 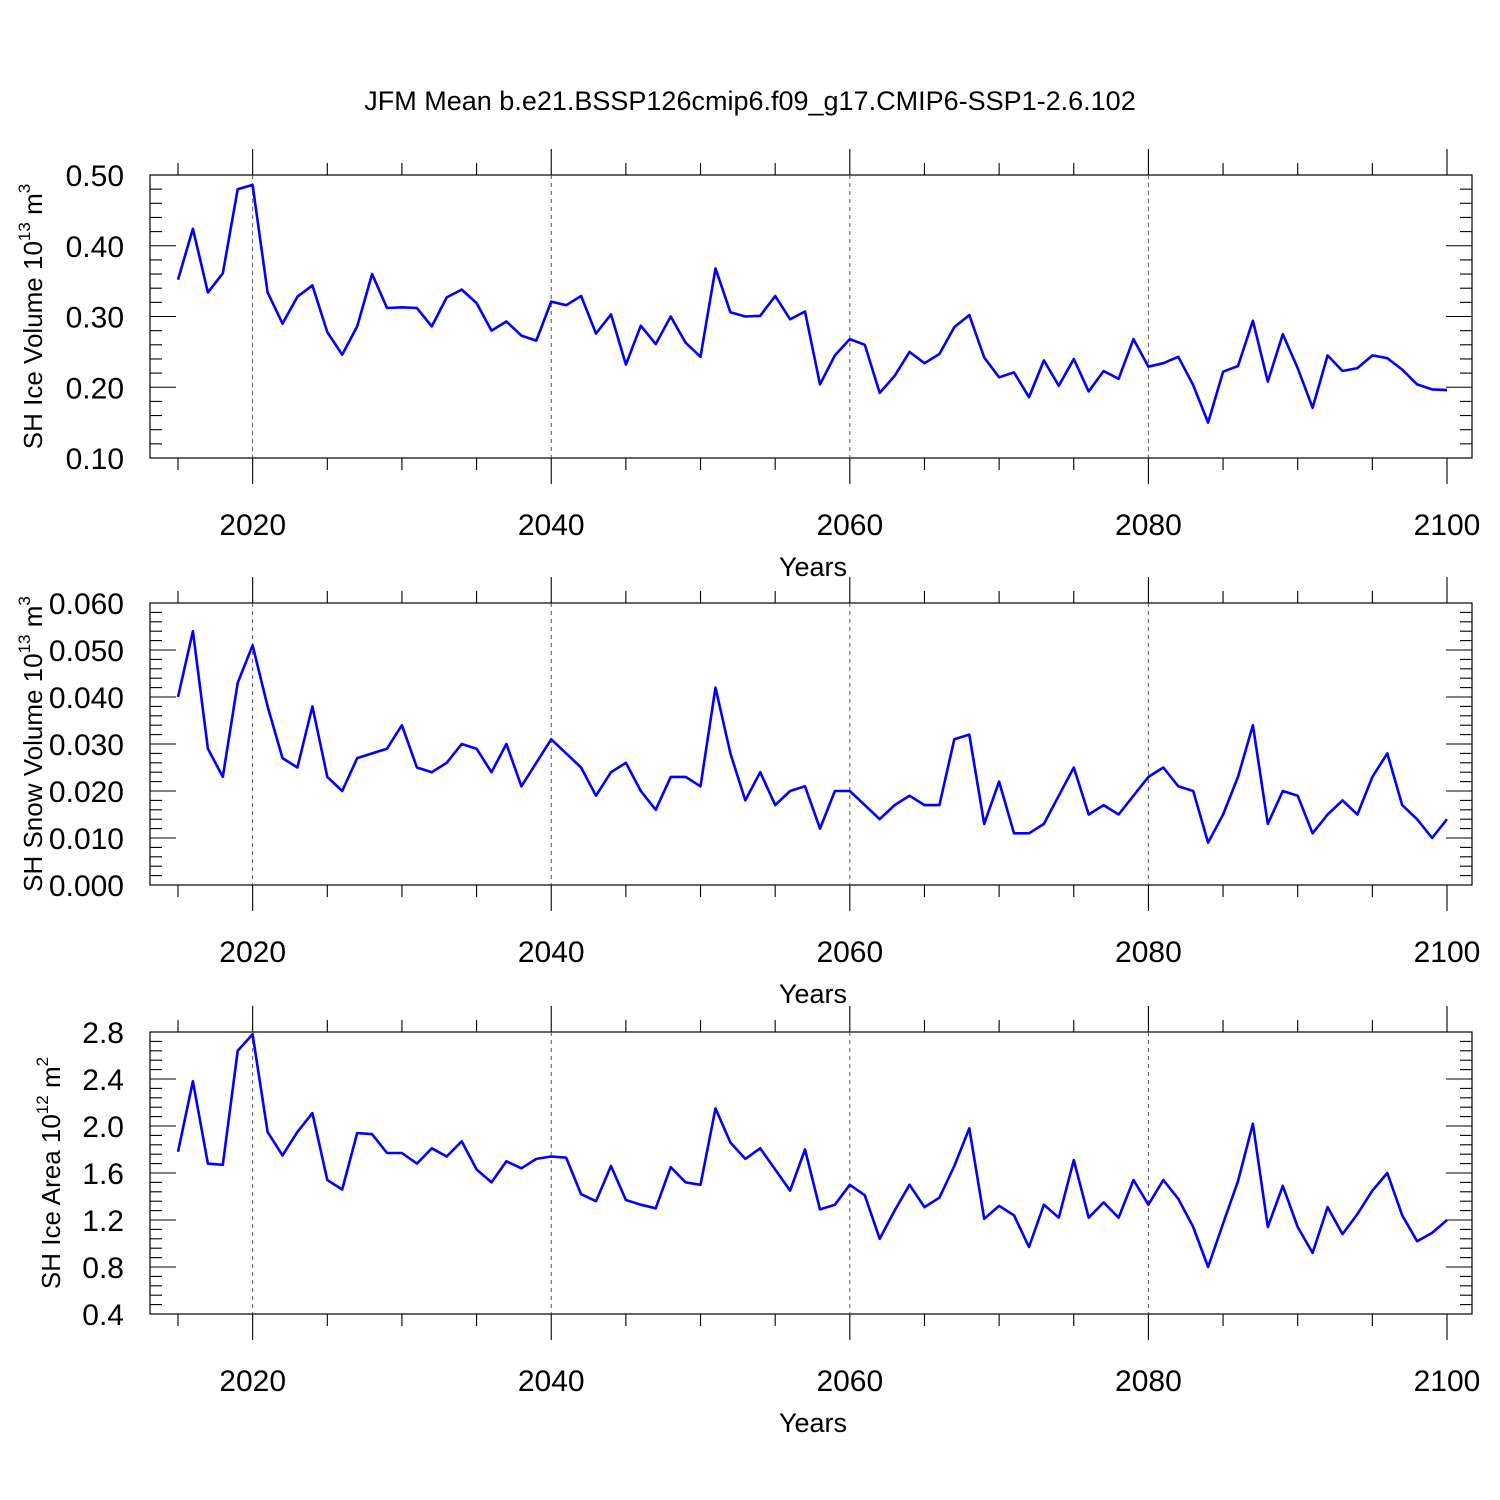 I want to click on y-tick-label: 0.060, so click(x=86, y=604).